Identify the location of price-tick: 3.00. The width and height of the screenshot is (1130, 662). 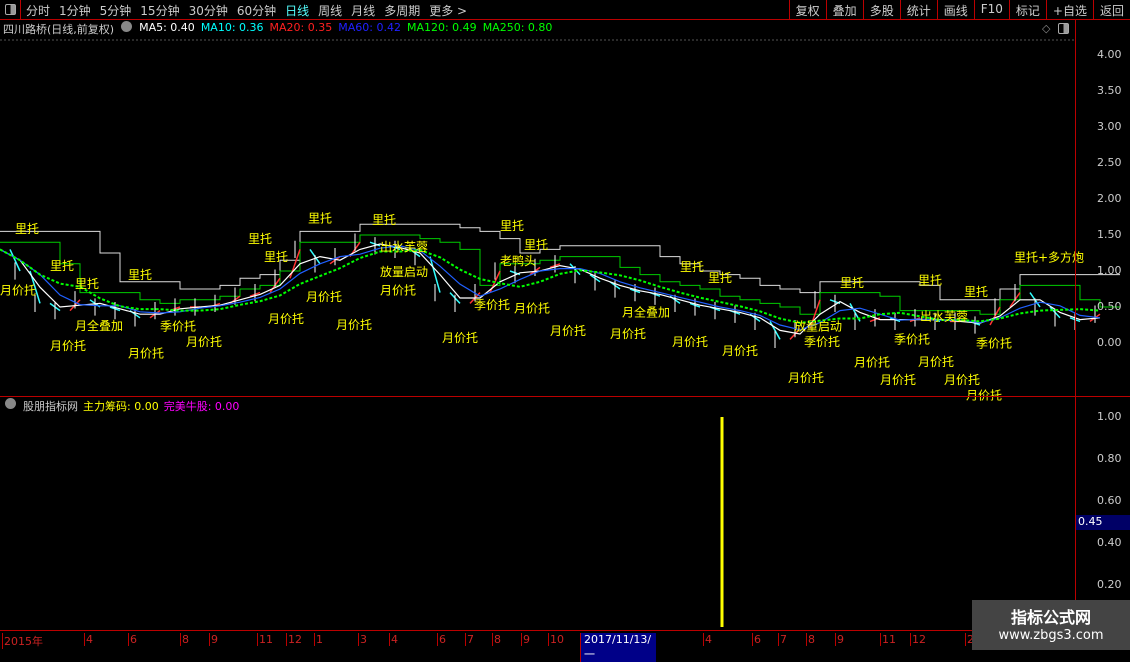
(1109, 126).